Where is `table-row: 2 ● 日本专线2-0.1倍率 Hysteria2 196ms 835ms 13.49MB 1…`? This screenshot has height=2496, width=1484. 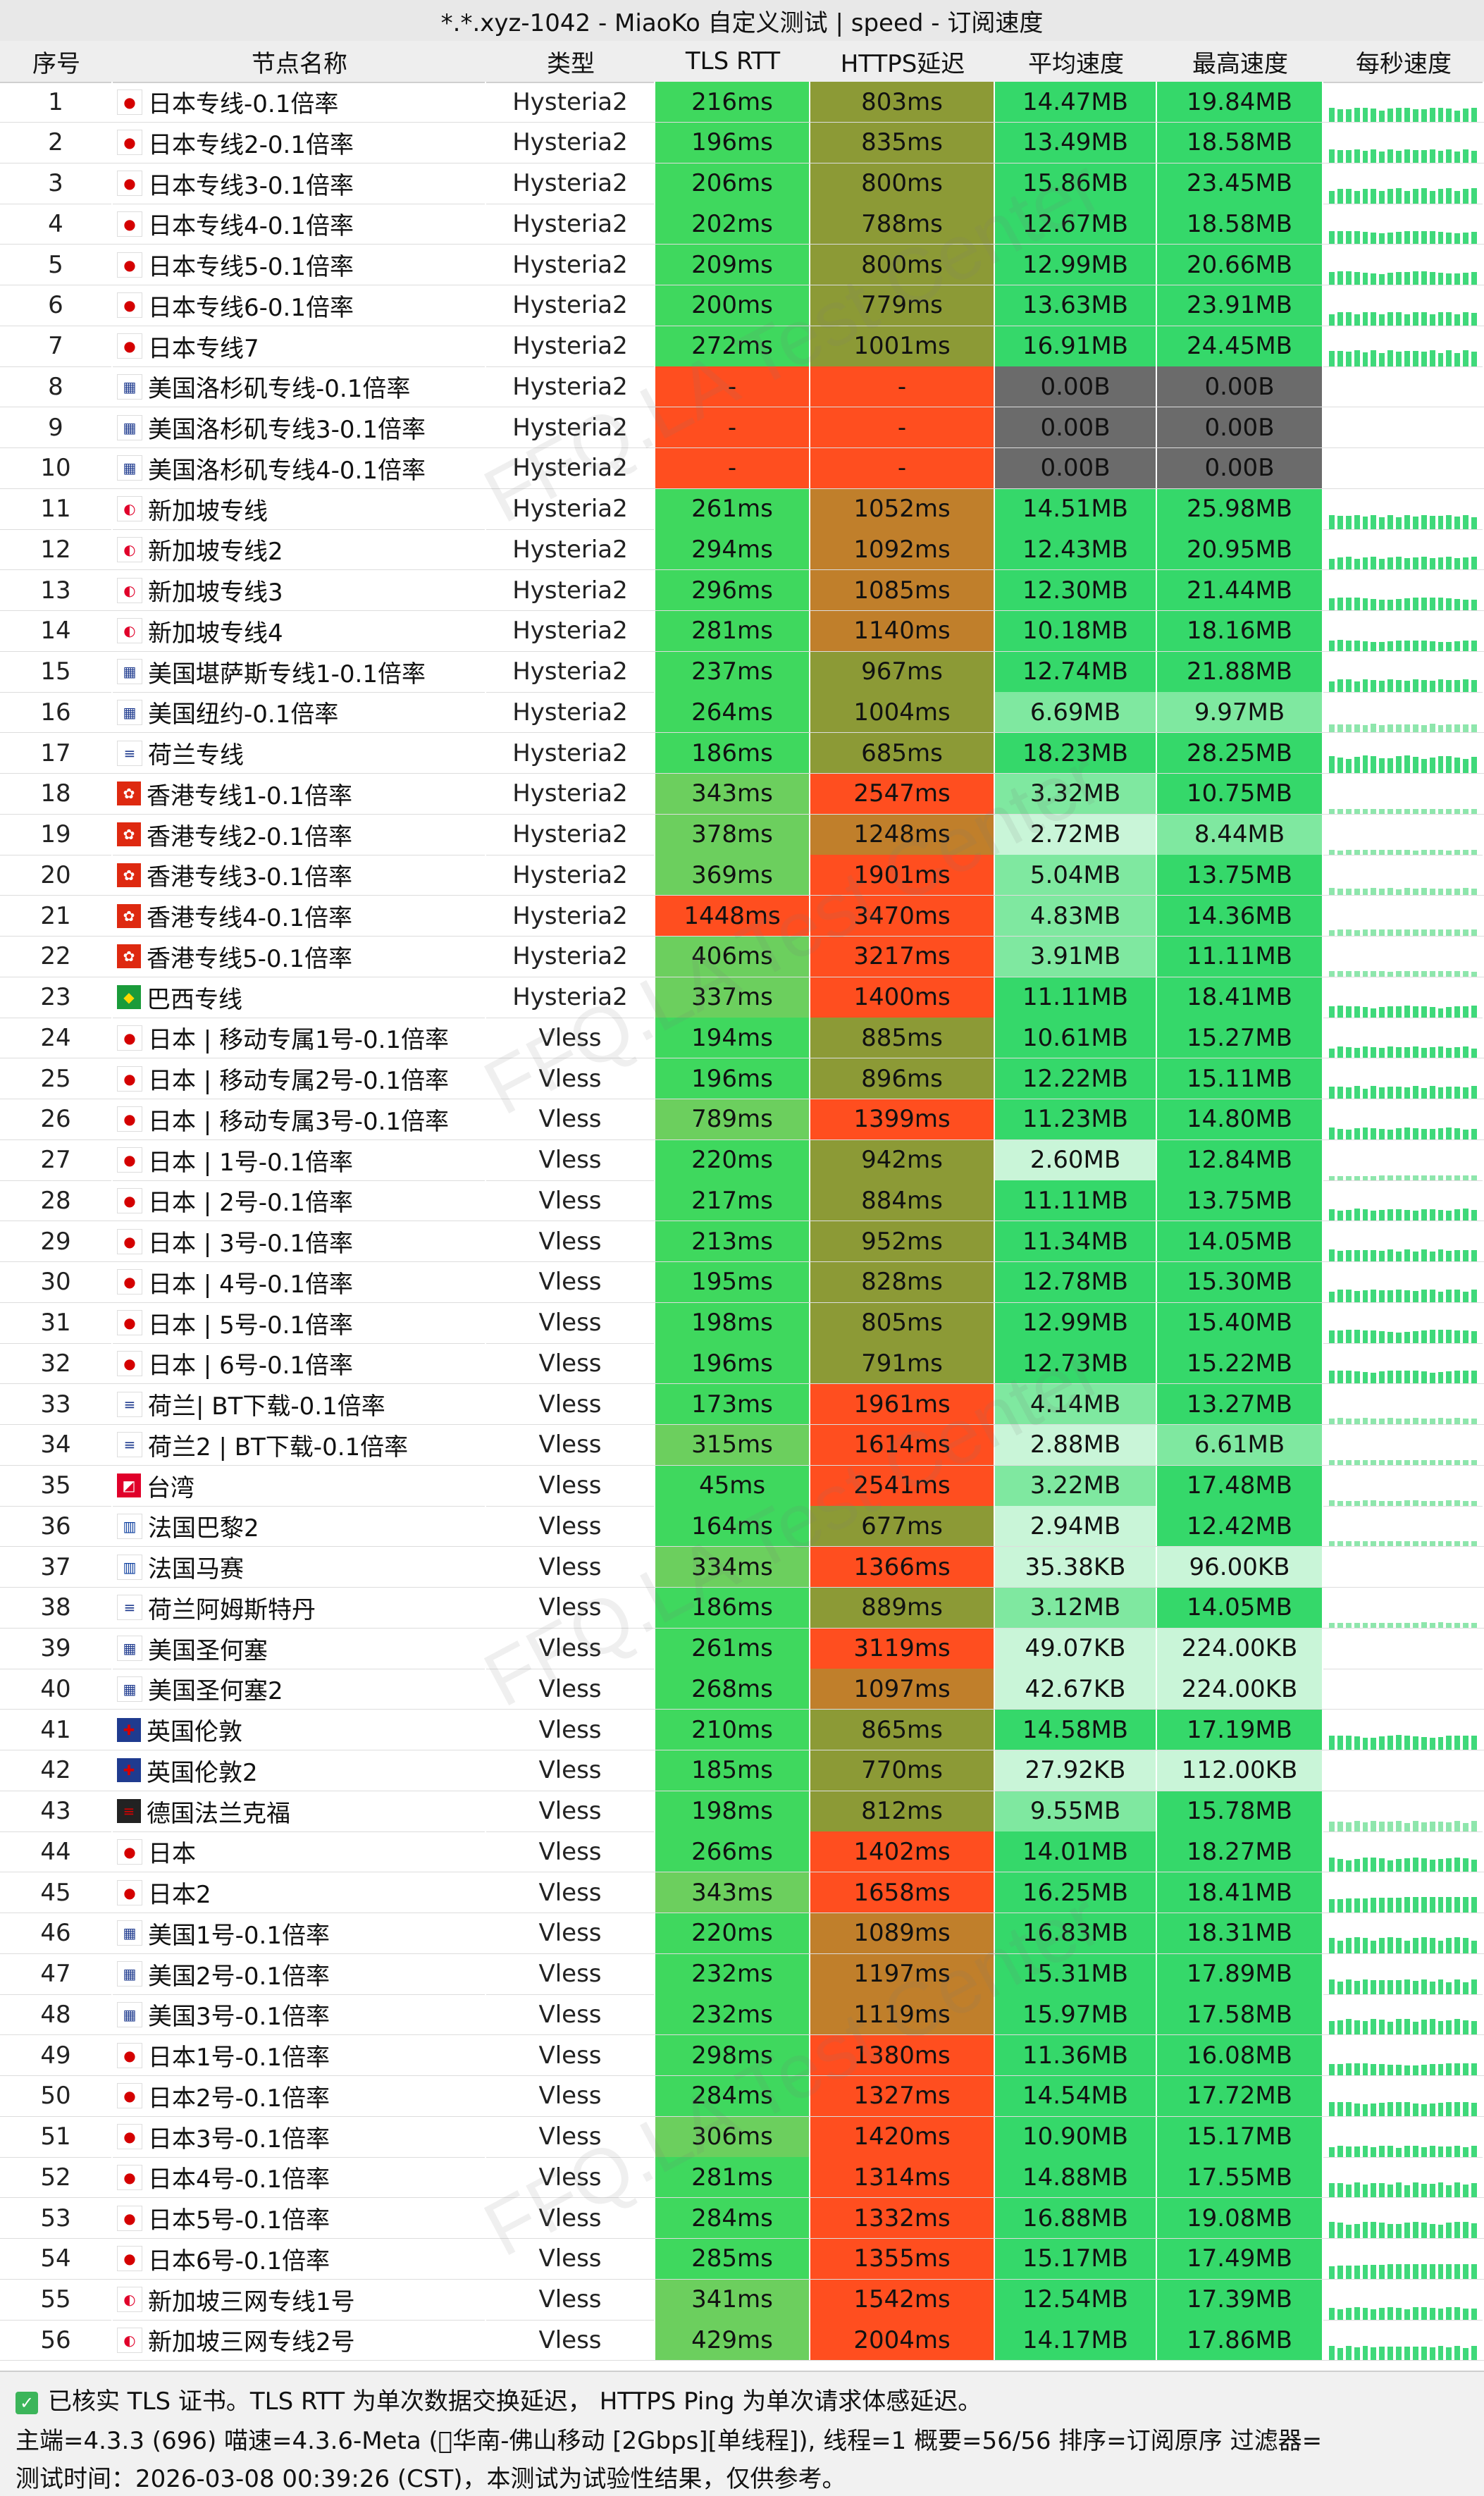 table-row: 2 ● 日本专线2-0.1倍率 Hysteria2 196ms 835ms 13.49MB 1… is located at coordinates (742, 142).